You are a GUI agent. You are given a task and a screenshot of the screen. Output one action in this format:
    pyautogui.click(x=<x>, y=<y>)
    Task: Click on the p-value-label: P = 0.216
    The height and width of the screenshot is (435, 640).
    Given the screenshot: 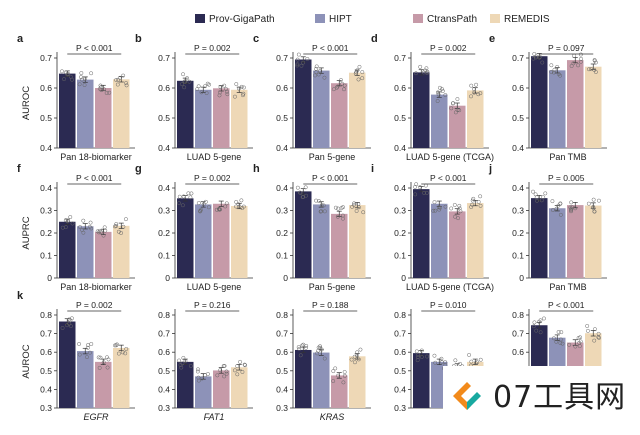 What is the action you would take?
    pyautogui.click(x=212, y=305)
    